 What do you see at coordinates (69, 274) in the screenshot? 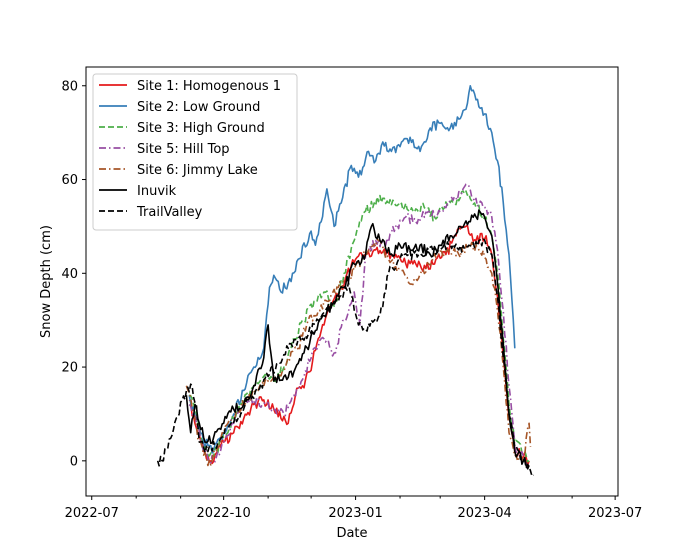
I see `y-tick-label: 40` at bounding box center [69, 274].